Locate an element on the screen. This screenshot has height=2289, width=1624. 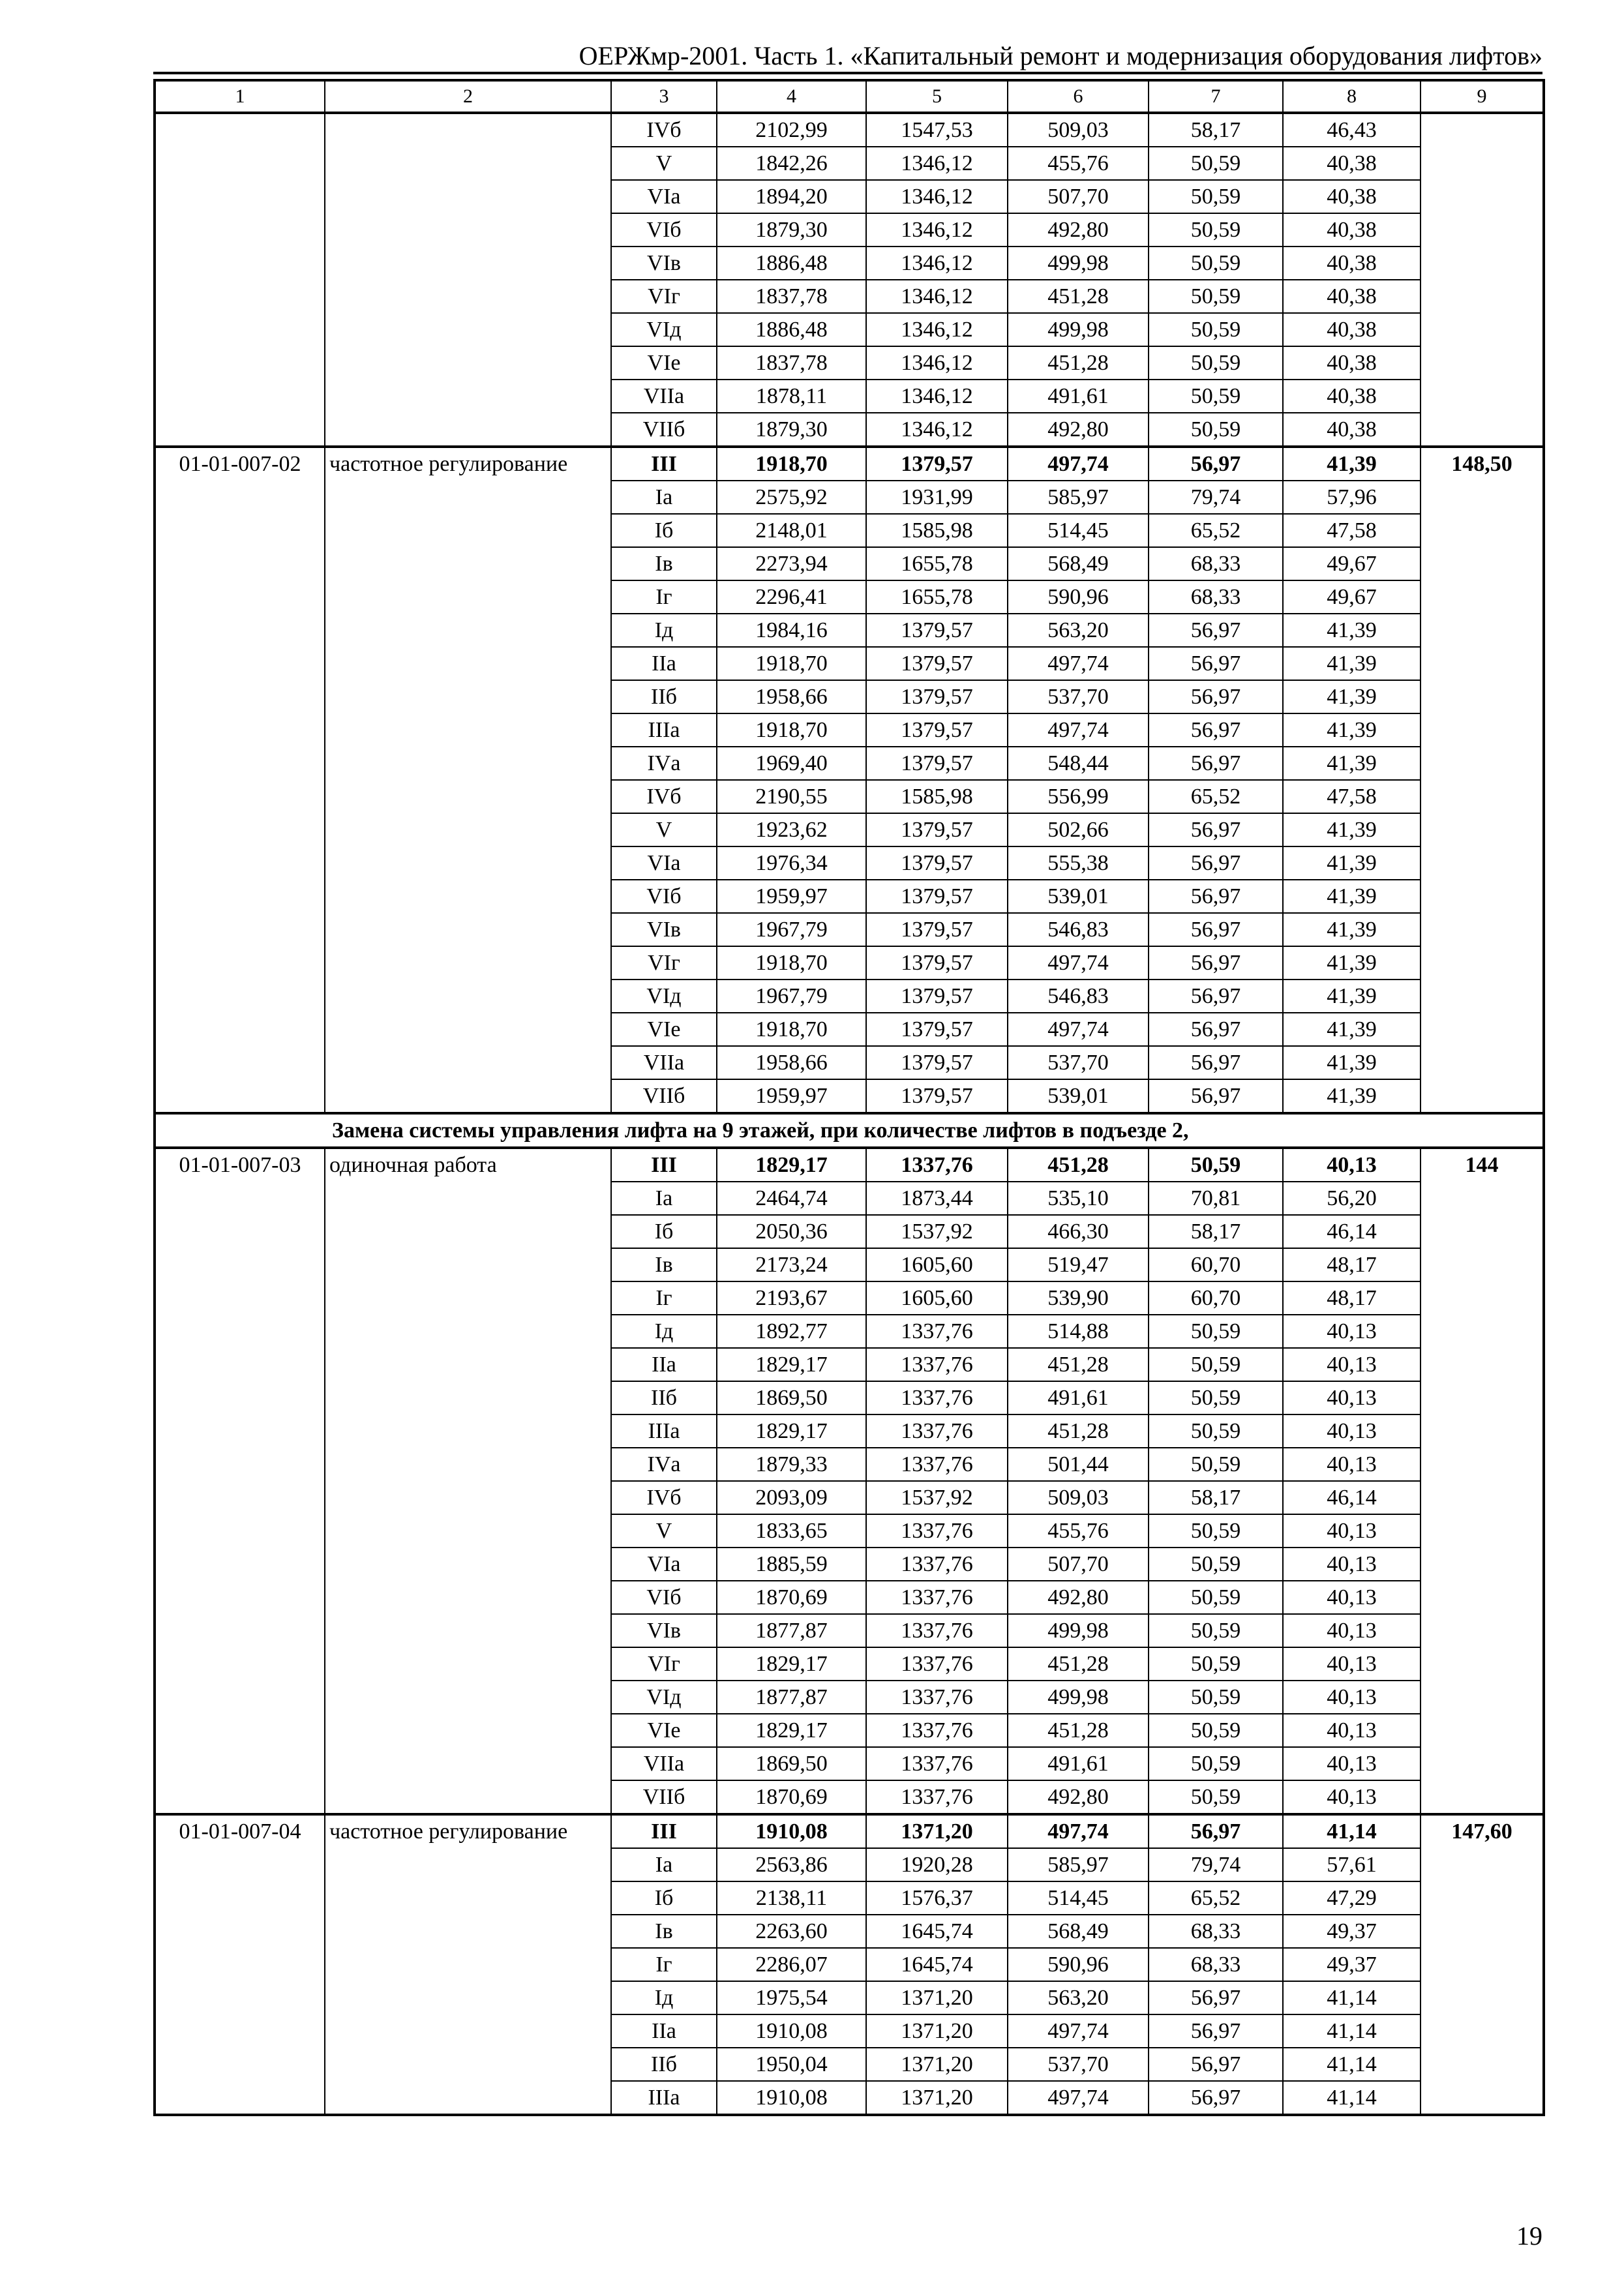
table-row: Iб 2050,36 1537,92 466,30 58,17 46,14 is located at coordinates (849, 1231).